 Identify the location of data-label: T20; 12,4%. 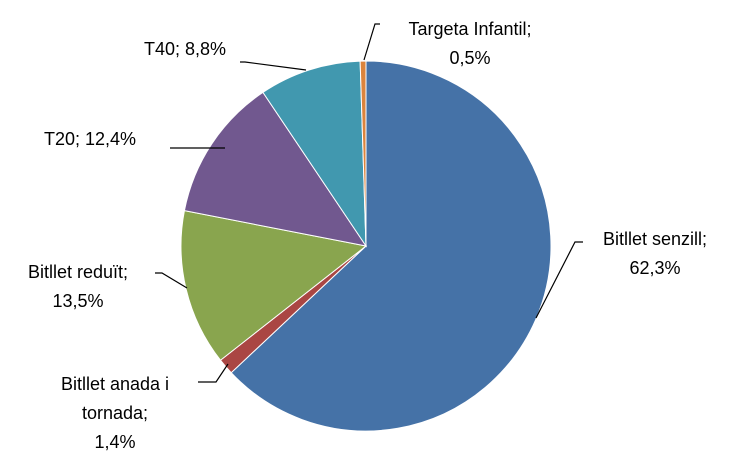
(90, 139).